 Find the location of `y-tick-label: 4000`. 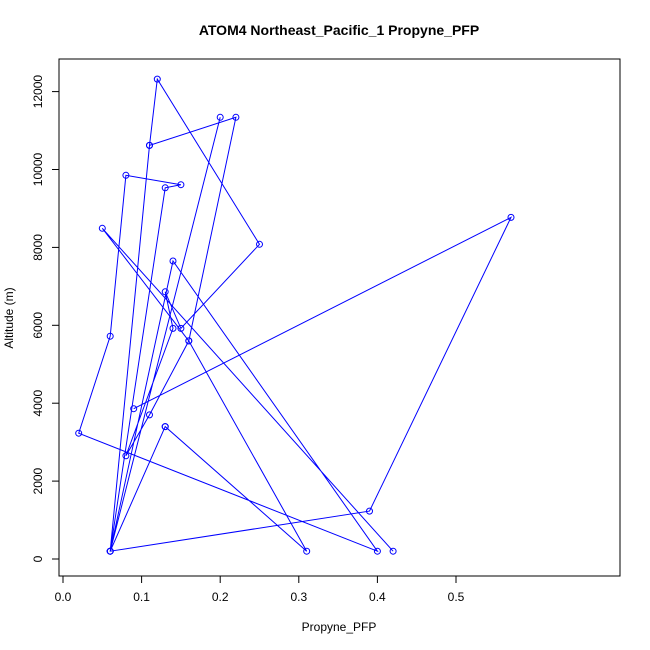

y-tick-label: 4000 is located at coordinates (38, 403).